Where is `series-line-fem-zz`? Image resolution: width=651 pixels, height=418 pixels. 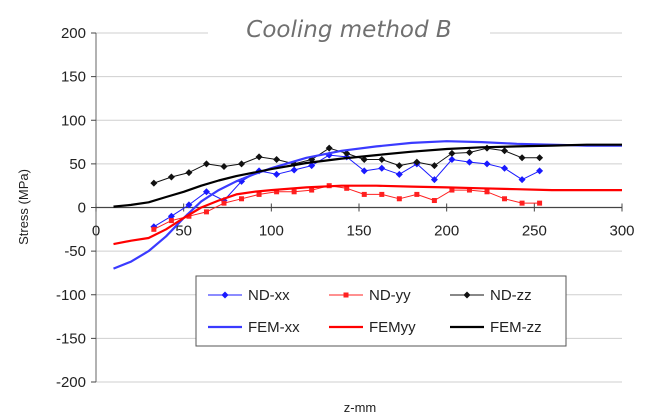
series-line-fem-zz is located at coordinates (367, 175).